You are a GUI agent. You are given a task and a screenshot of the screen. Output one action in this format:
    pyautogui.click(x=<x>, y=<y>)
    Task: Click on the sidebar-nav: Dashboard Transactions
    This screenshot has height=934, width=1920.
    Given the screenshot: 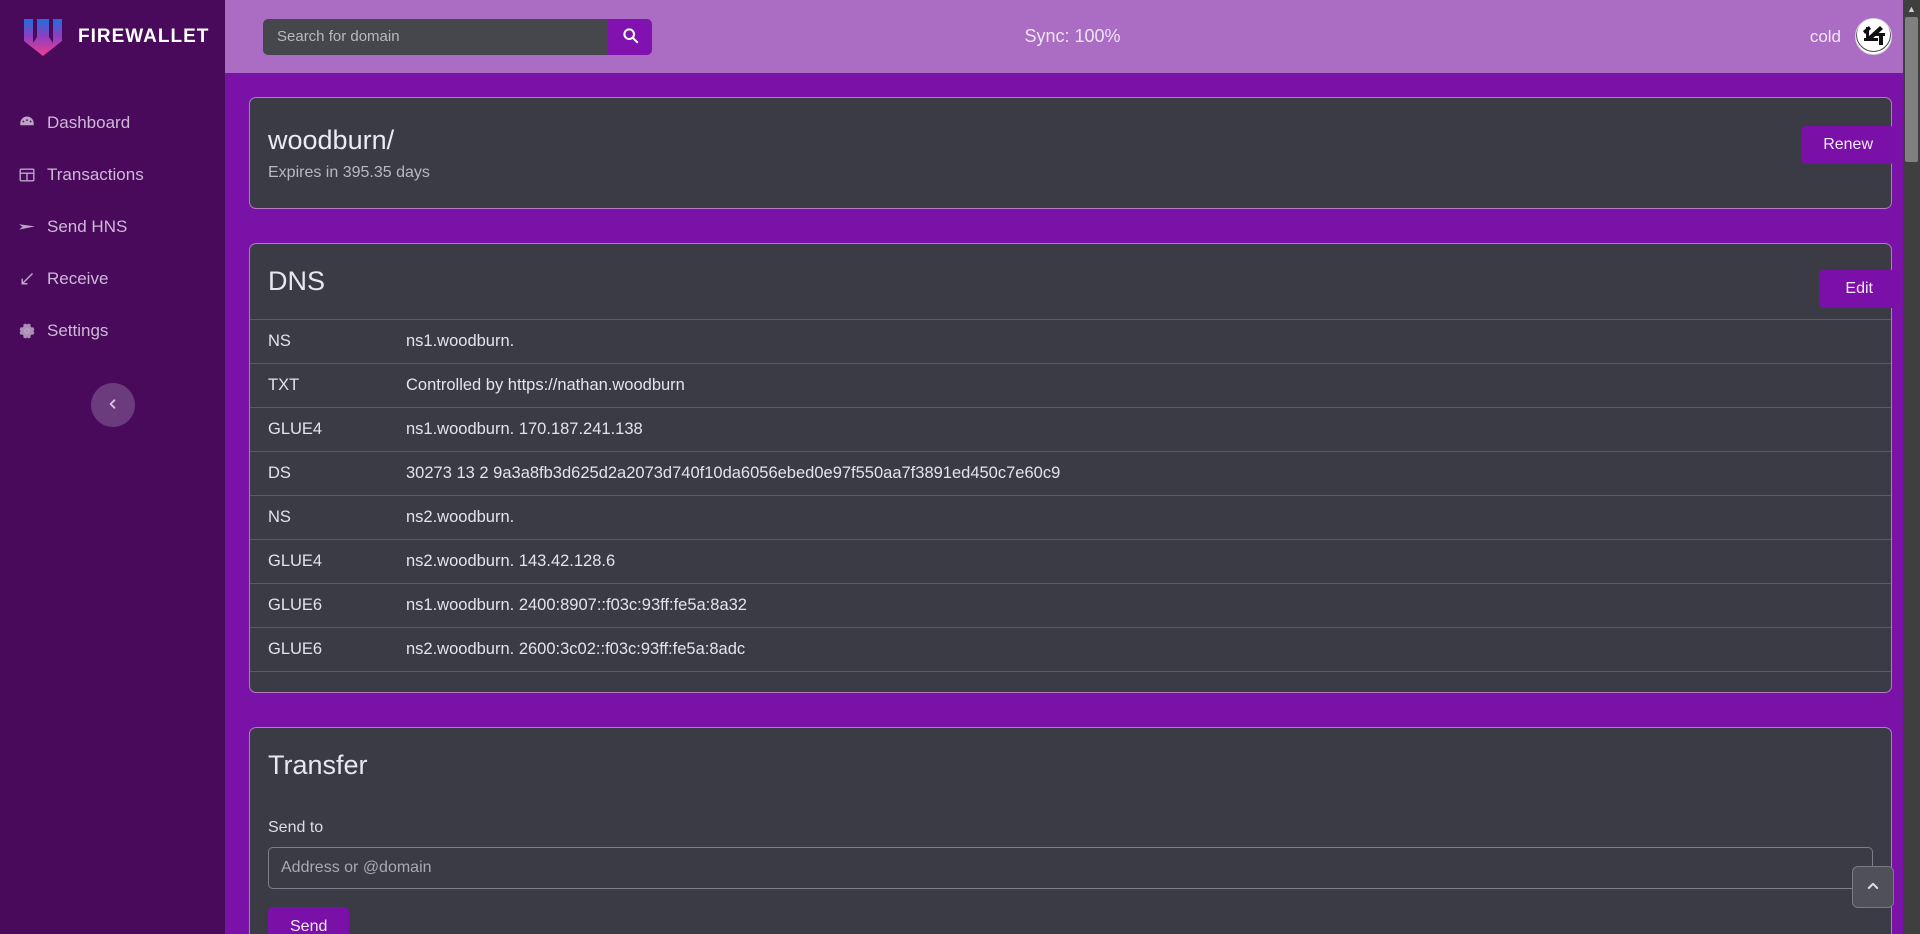 What is the action you would take?
    pyautogui.click(x=112, y=227)
    